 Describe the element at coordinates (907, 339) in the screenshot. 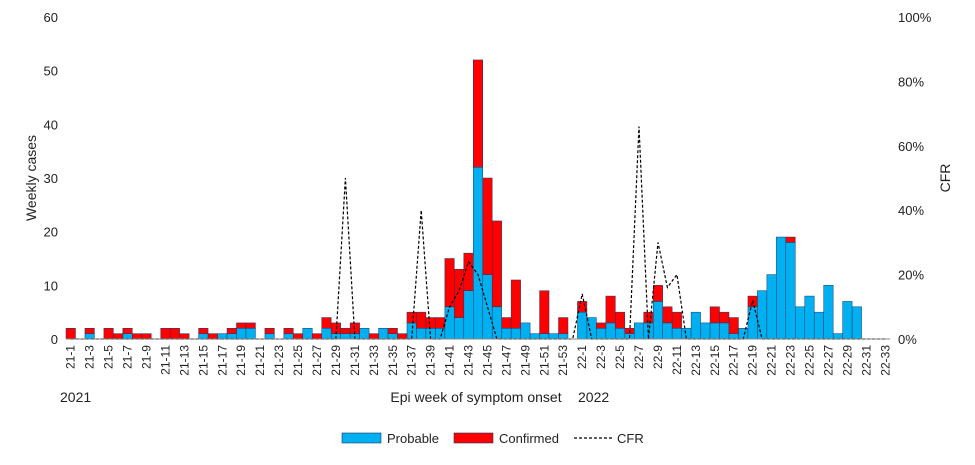

I see `y2-tick-label: 0%` at that location.